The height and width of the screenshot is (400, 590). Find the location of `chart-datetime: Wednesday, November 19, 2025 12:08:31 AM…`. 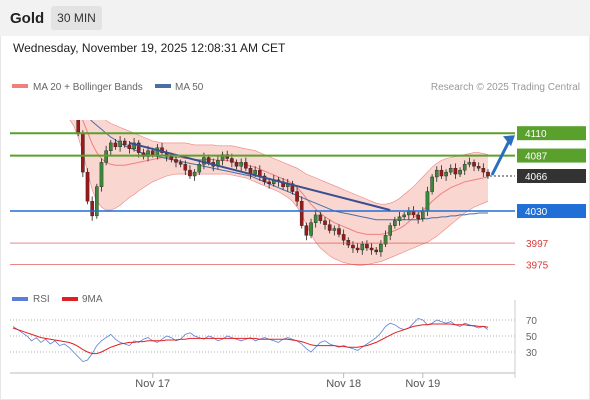

chart-datetime: Wednesday, November 19, 2025 12:08:31 AM… is located at coordinates (149, 48).